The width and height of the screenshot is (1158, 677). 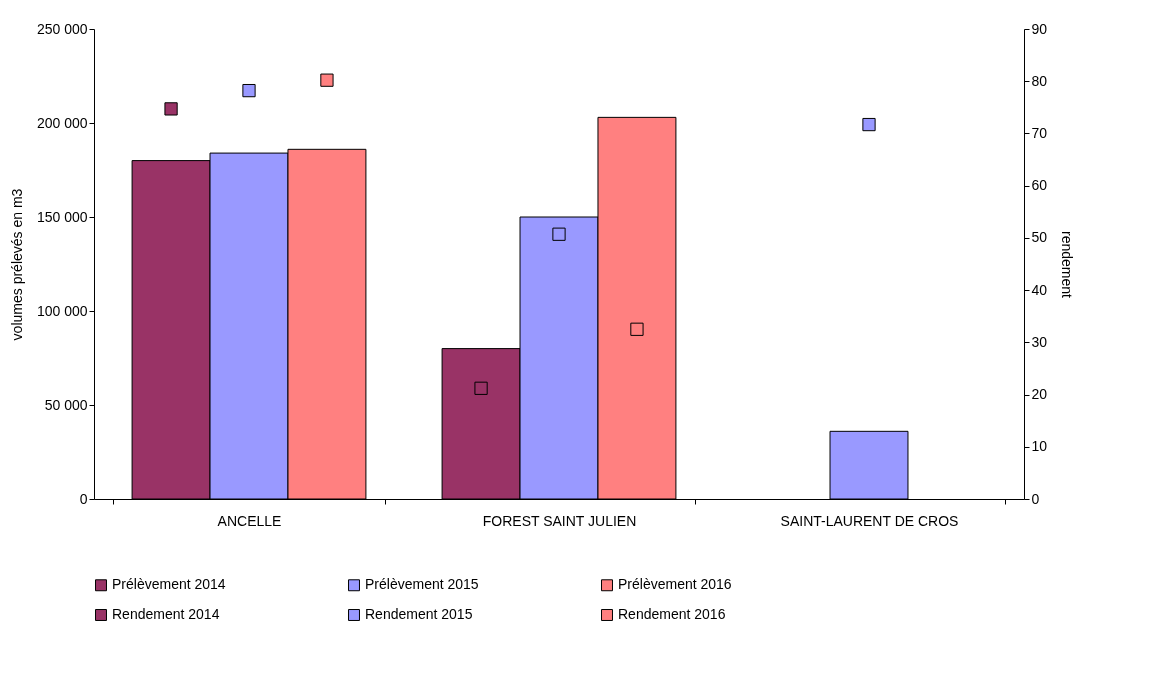 I want to click on x-tick-label: SAINT-LAURENT DE CROS, so click(x=869, y=520).